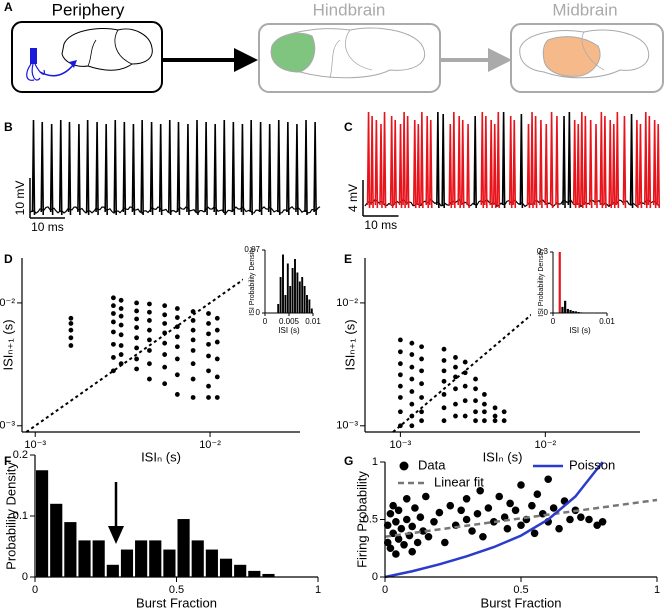 The image size is (669, 613). Describe the element at coordinates (176, 602) in the screenshot. I see `x-axis-label: Burst Fraction` at that location.